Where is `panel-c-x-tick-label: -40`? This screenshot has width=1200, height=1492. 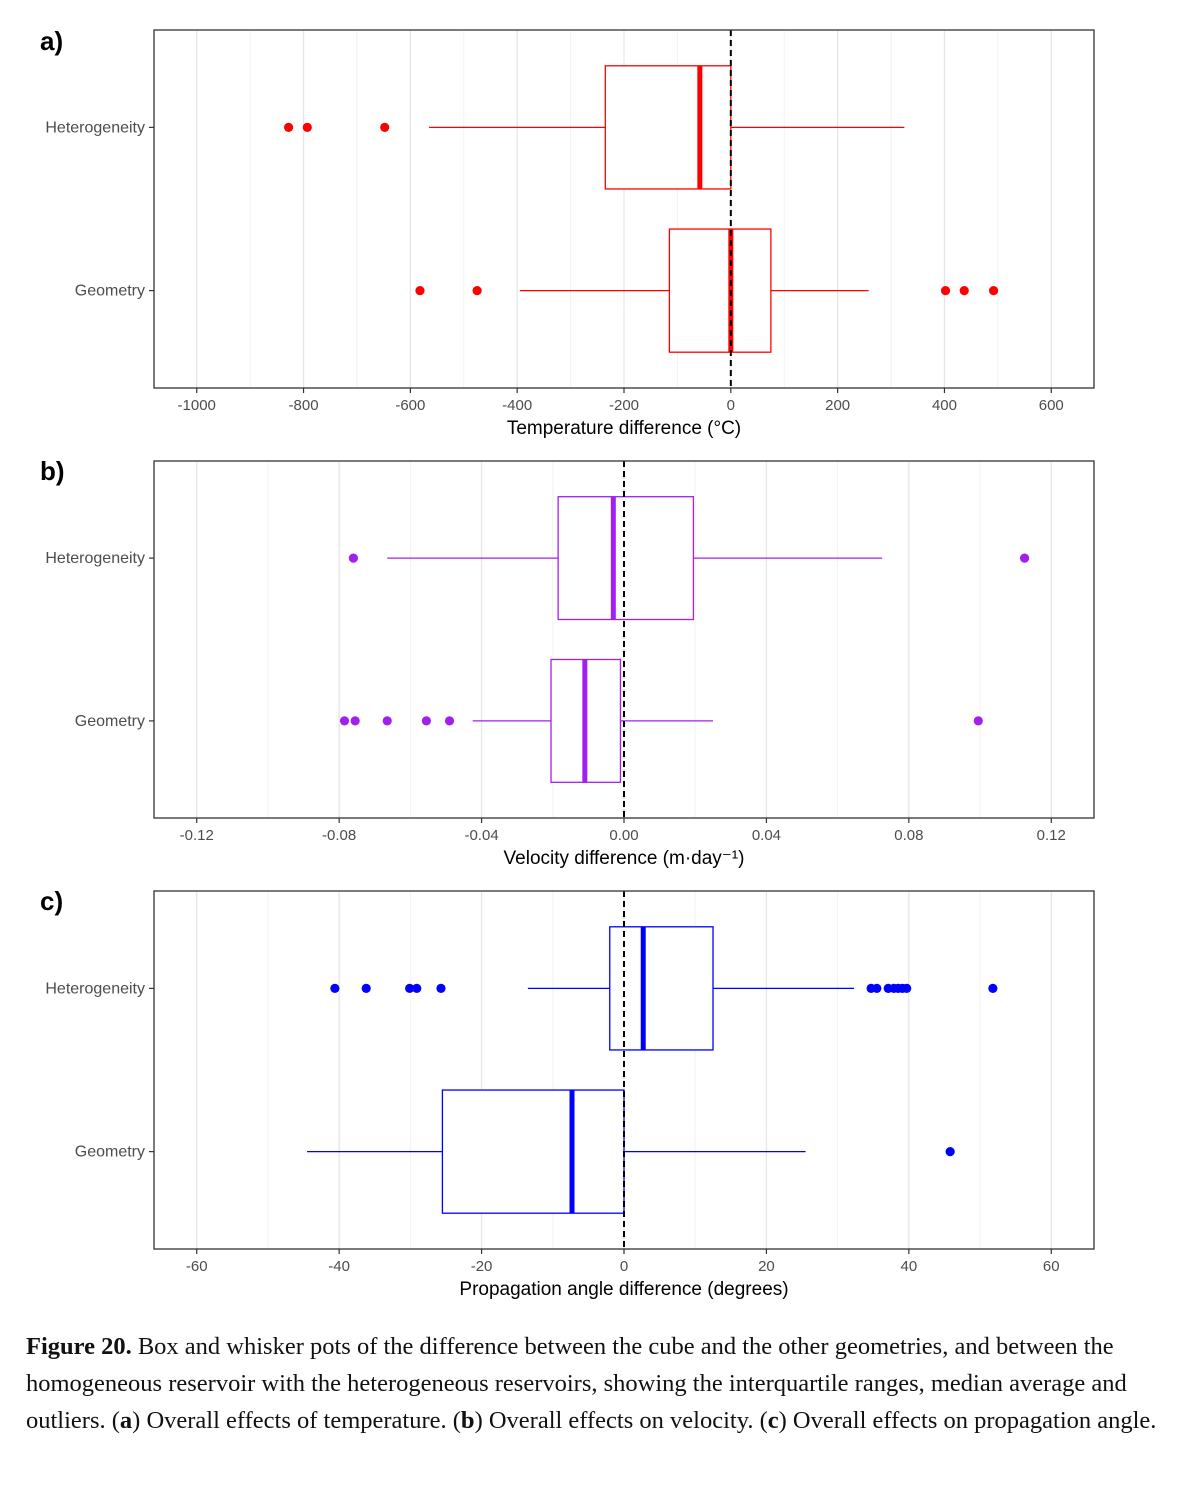
panel-c-x-tick-label: -40 is located at coordinates (339, 1266).